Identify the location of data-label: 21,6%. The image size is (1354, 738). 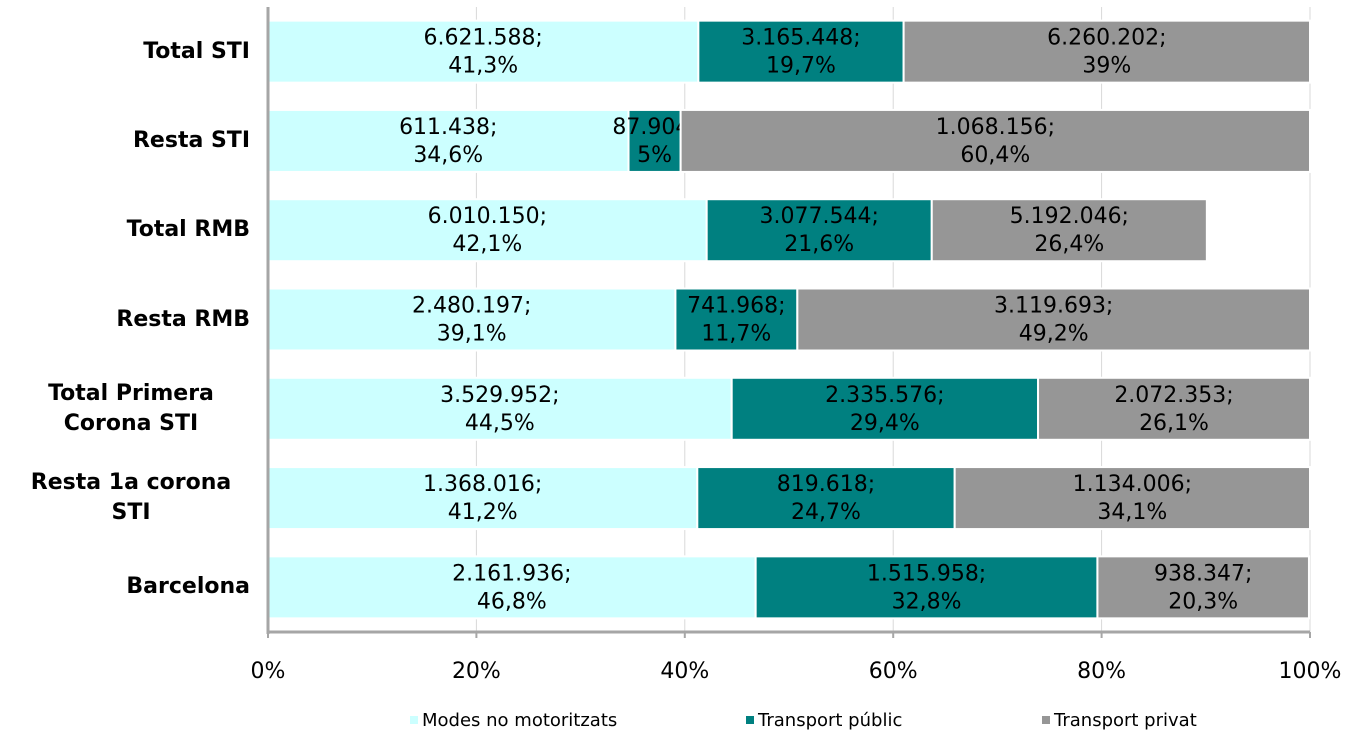
(819, 244).